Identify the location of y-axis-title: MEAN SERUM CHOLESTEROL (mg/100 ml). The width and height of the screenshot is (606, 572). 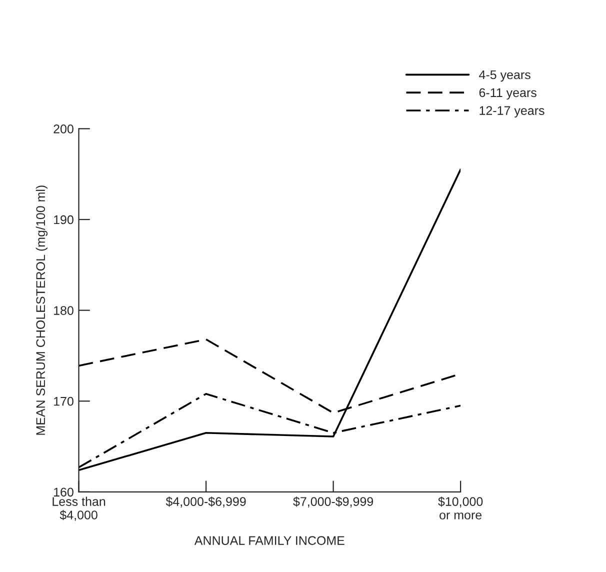
(42, 310).